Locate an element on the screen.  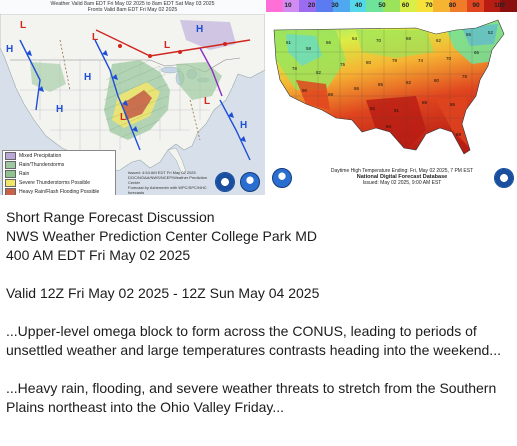
svg-text: 52 is located at coordinates (491, 32).